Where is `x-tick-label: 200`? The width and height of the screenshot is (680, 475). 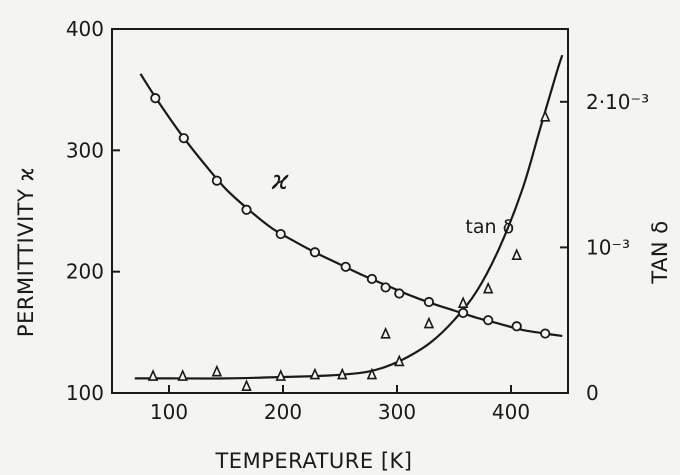 x-tick-label: 200 is located at coordinates (283, 412).